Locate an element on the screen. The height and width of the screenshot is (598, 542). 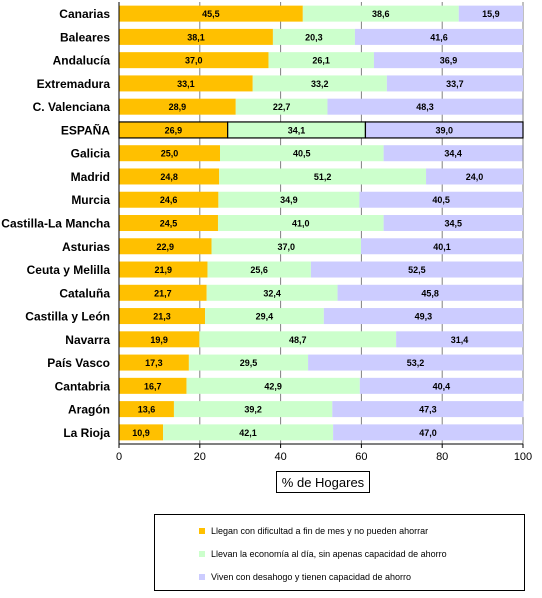
bar-value-label: 25,0 is located at coordinates (170, 154).